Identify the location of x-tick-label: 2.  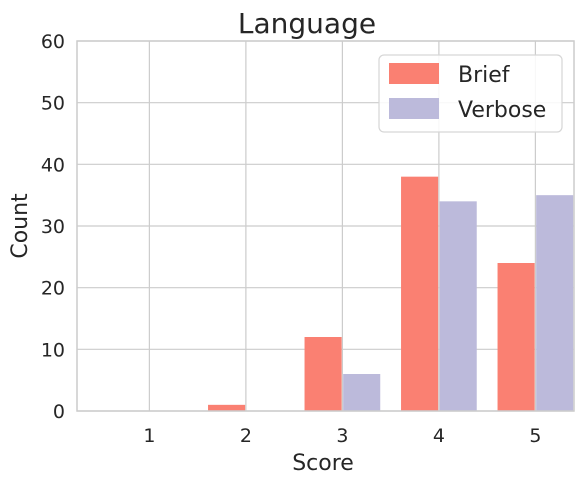
(246, 436).